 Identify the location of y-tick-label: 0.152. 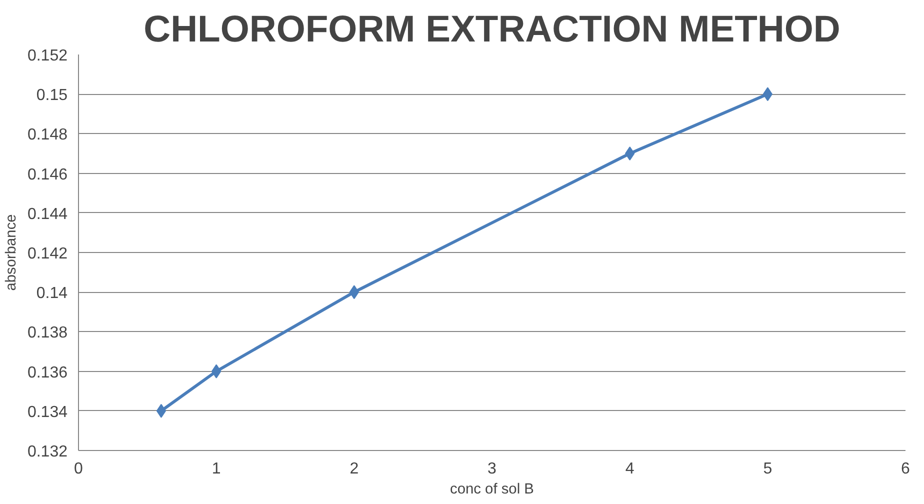
(47, 56).